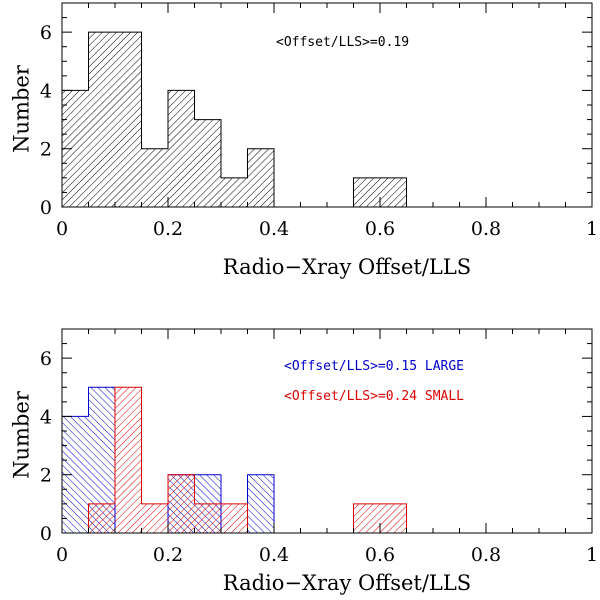 This screenshot has width=600, height=600. I want to click on top-y-tick-label: 6, so click(46, 33).